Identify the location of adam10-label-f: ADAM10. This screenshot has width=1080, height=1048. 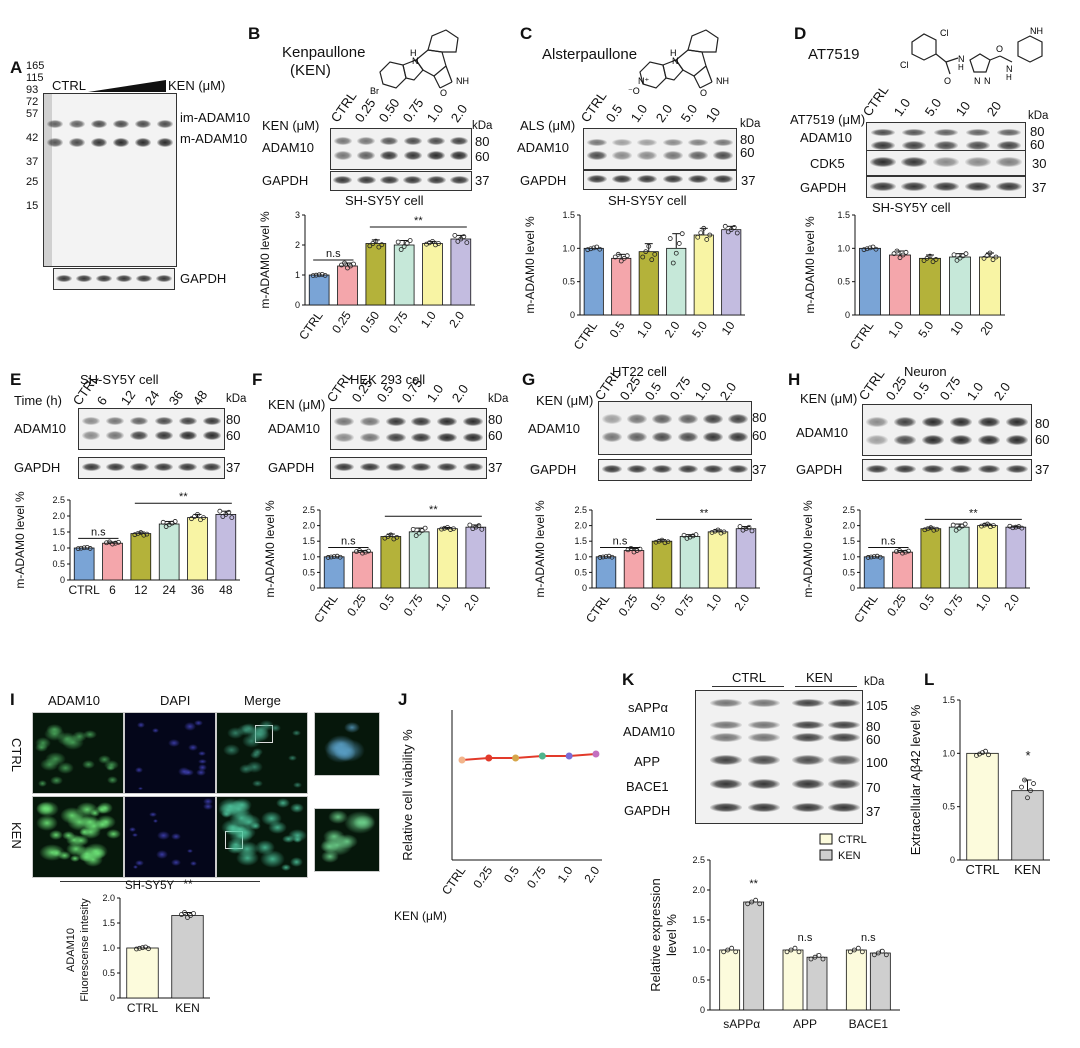
(294, 428).